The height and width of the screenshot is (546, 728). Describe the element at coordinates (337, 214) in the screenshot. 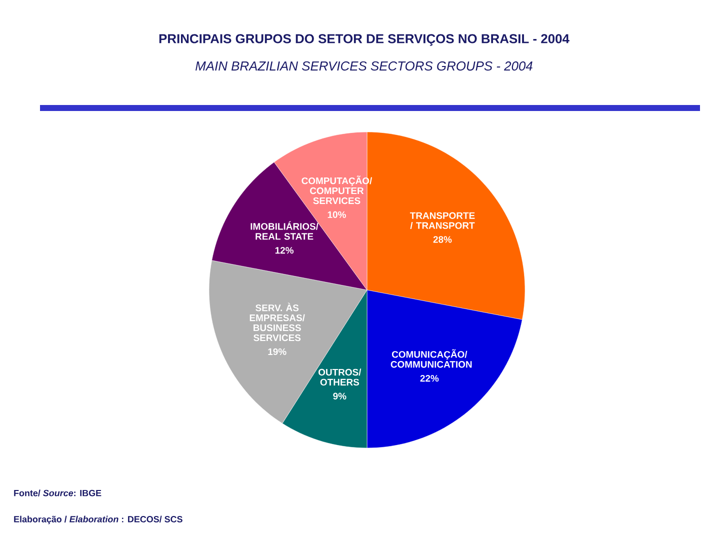

I see `data-label: 10%` at that location.